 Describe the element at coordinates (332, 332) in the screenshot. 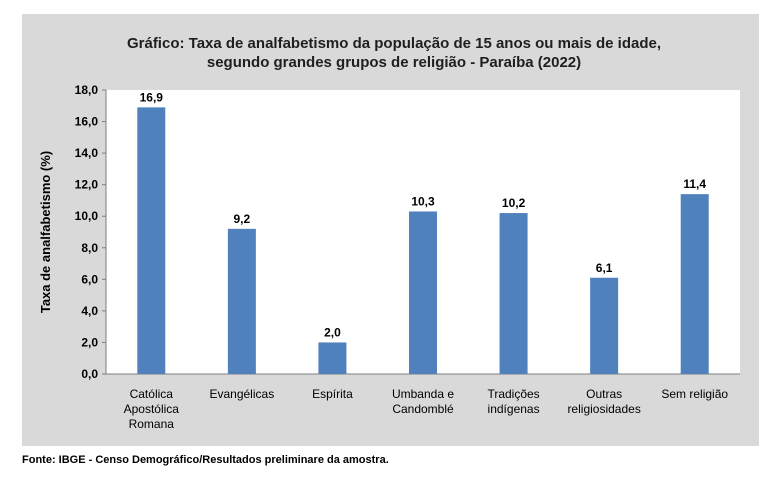

I see `data-label: 2,0` at that location.